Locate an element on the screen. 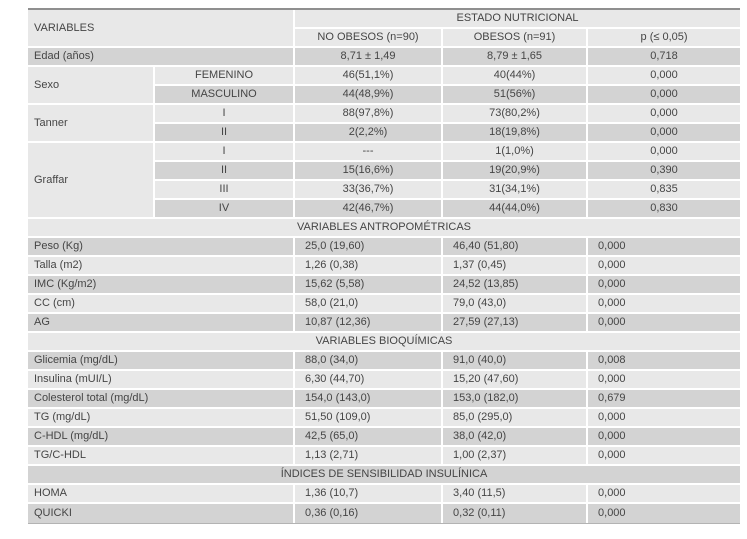  row-label: Tanner is located at coordinates (91, 124).